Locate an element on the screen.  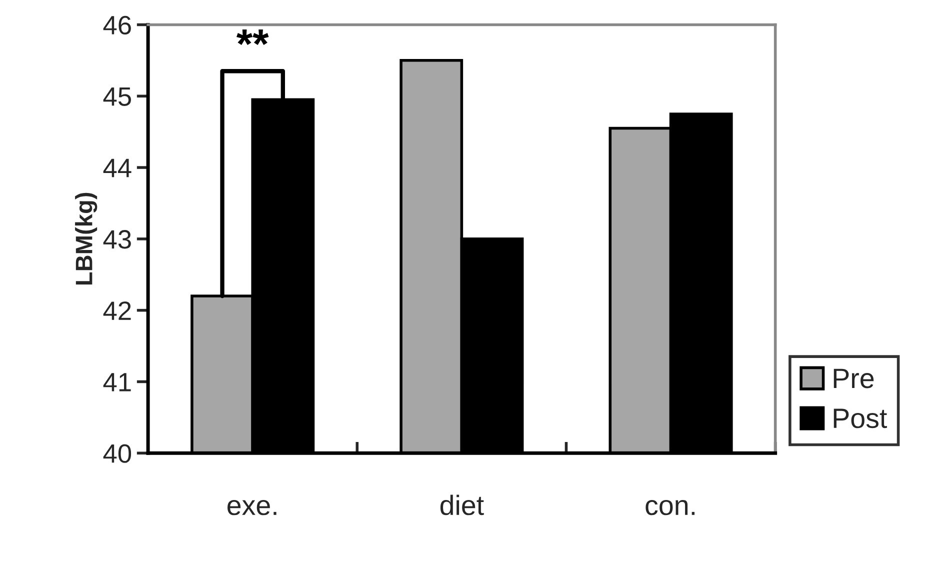
y-tick-label: 45 is located at coordinates (117, 97).